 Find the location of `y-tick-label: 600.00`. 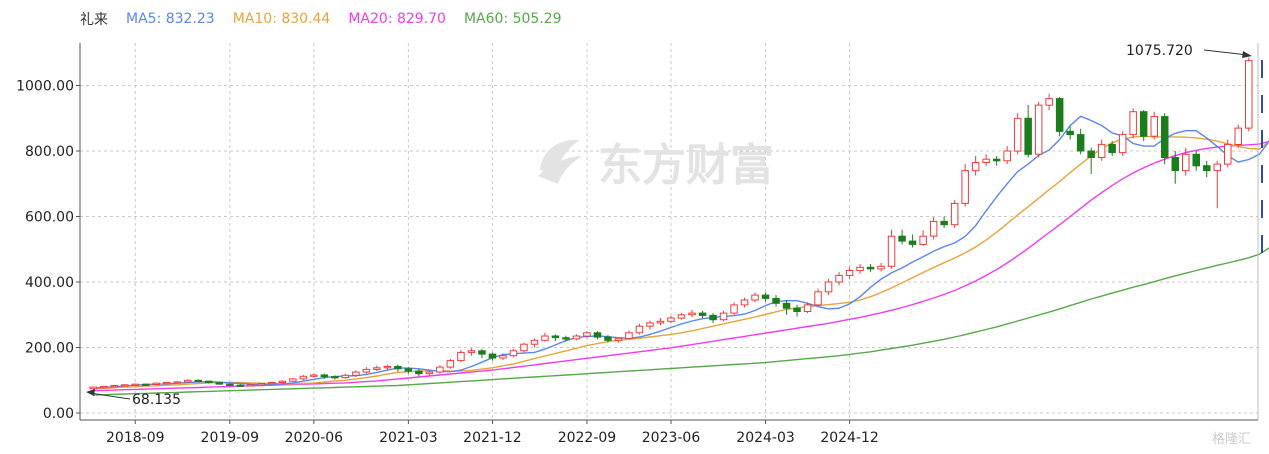

y-tick-label: 600.00 is located at coordinates (49, 218).